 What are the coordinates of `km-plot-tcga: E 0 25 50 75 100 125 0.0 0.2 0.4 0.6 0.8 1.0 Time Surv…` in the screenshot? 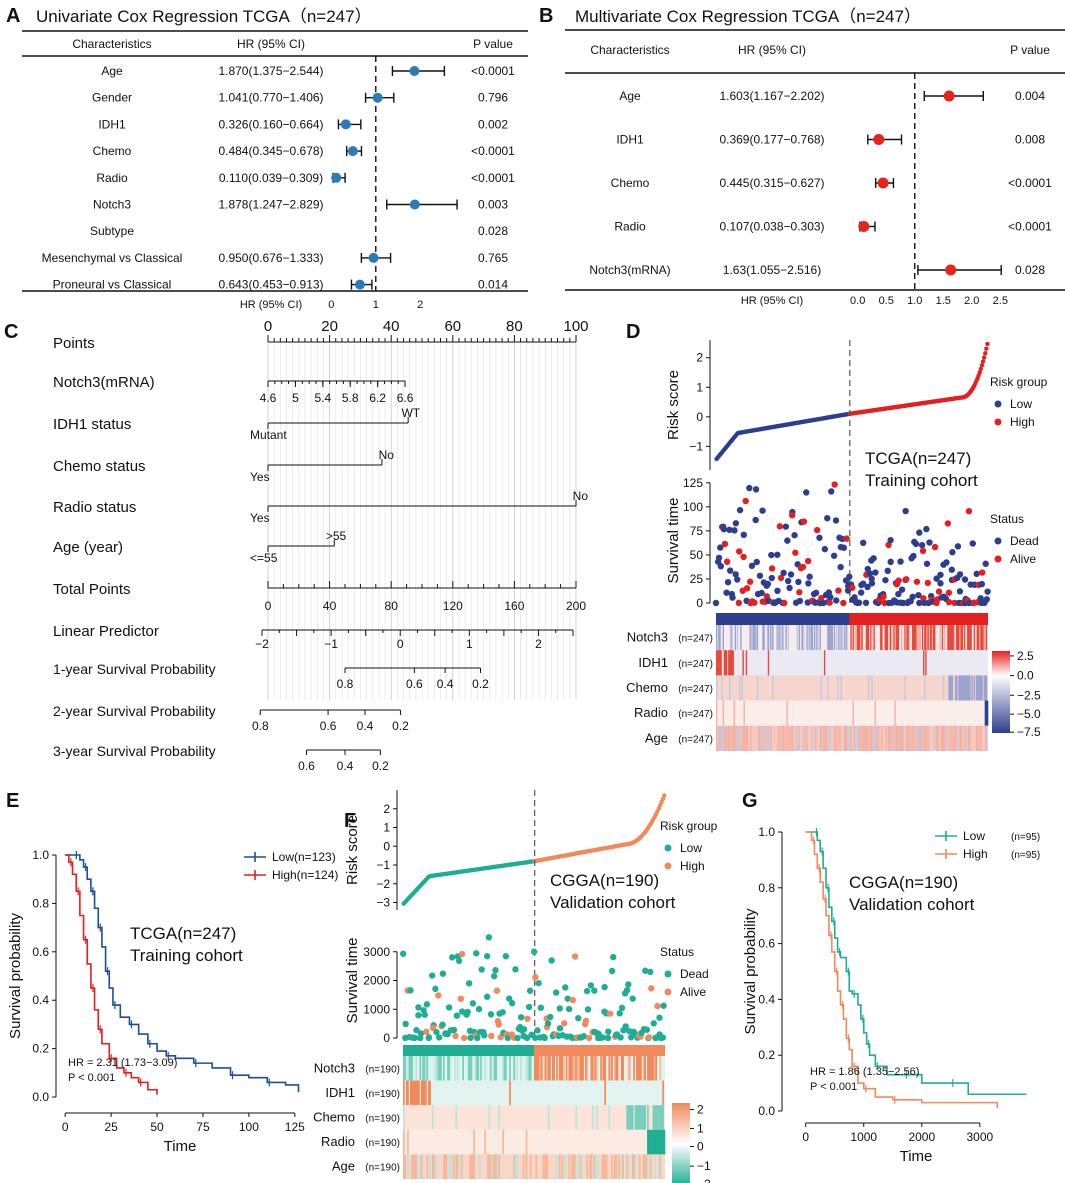 It's located at (172, 972).